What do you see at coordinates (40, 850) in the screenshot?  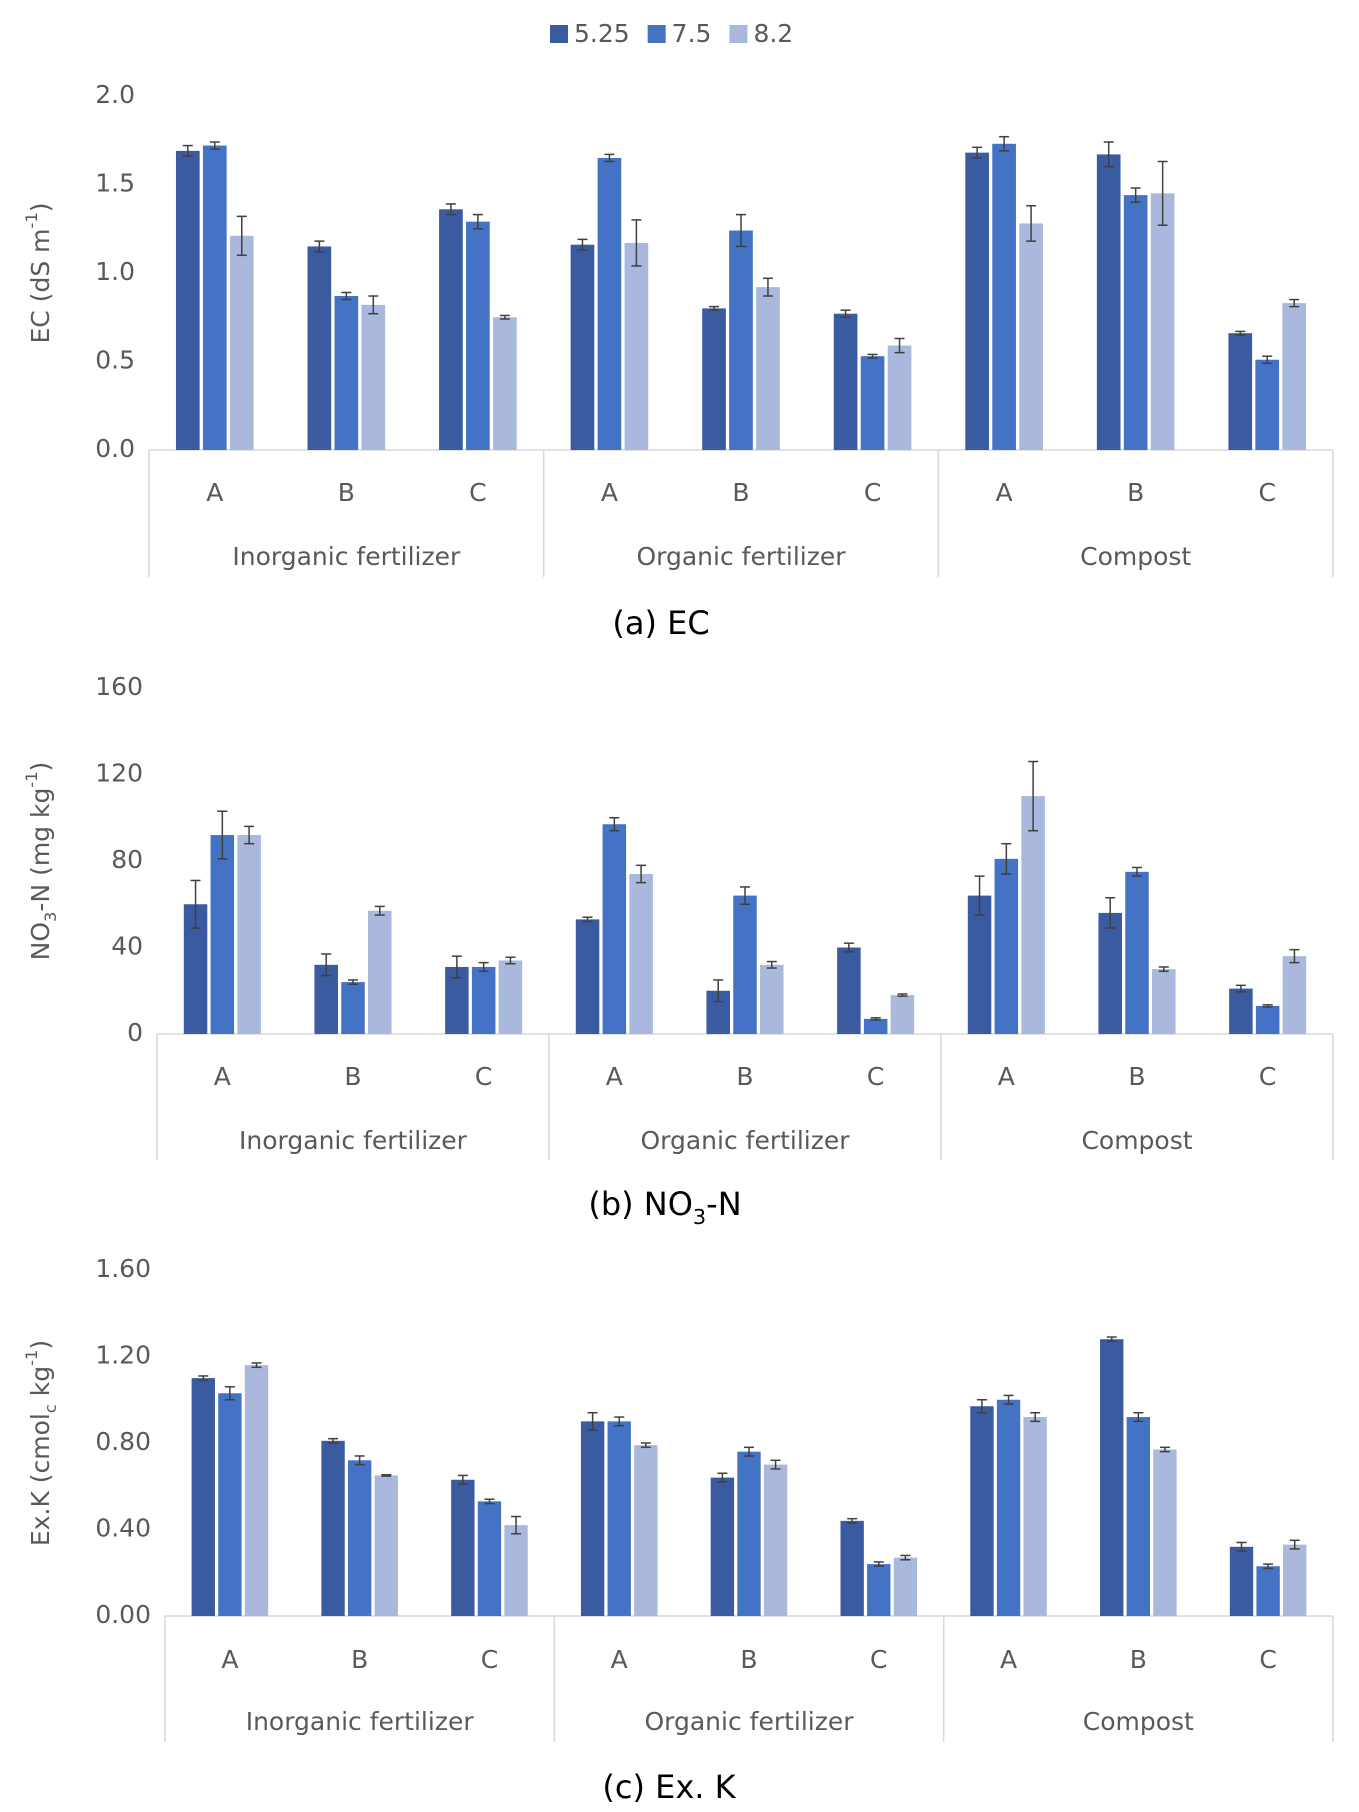 I see `text-part: -N (mg kg` at bounding box center [40, 850].